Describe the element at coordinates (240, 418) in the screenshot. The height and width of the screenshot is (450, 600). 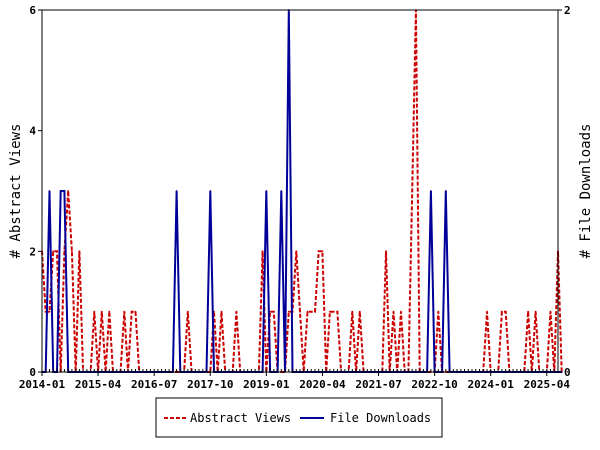
I see `legend-label-abstract-views: Abstract Views` at that location.